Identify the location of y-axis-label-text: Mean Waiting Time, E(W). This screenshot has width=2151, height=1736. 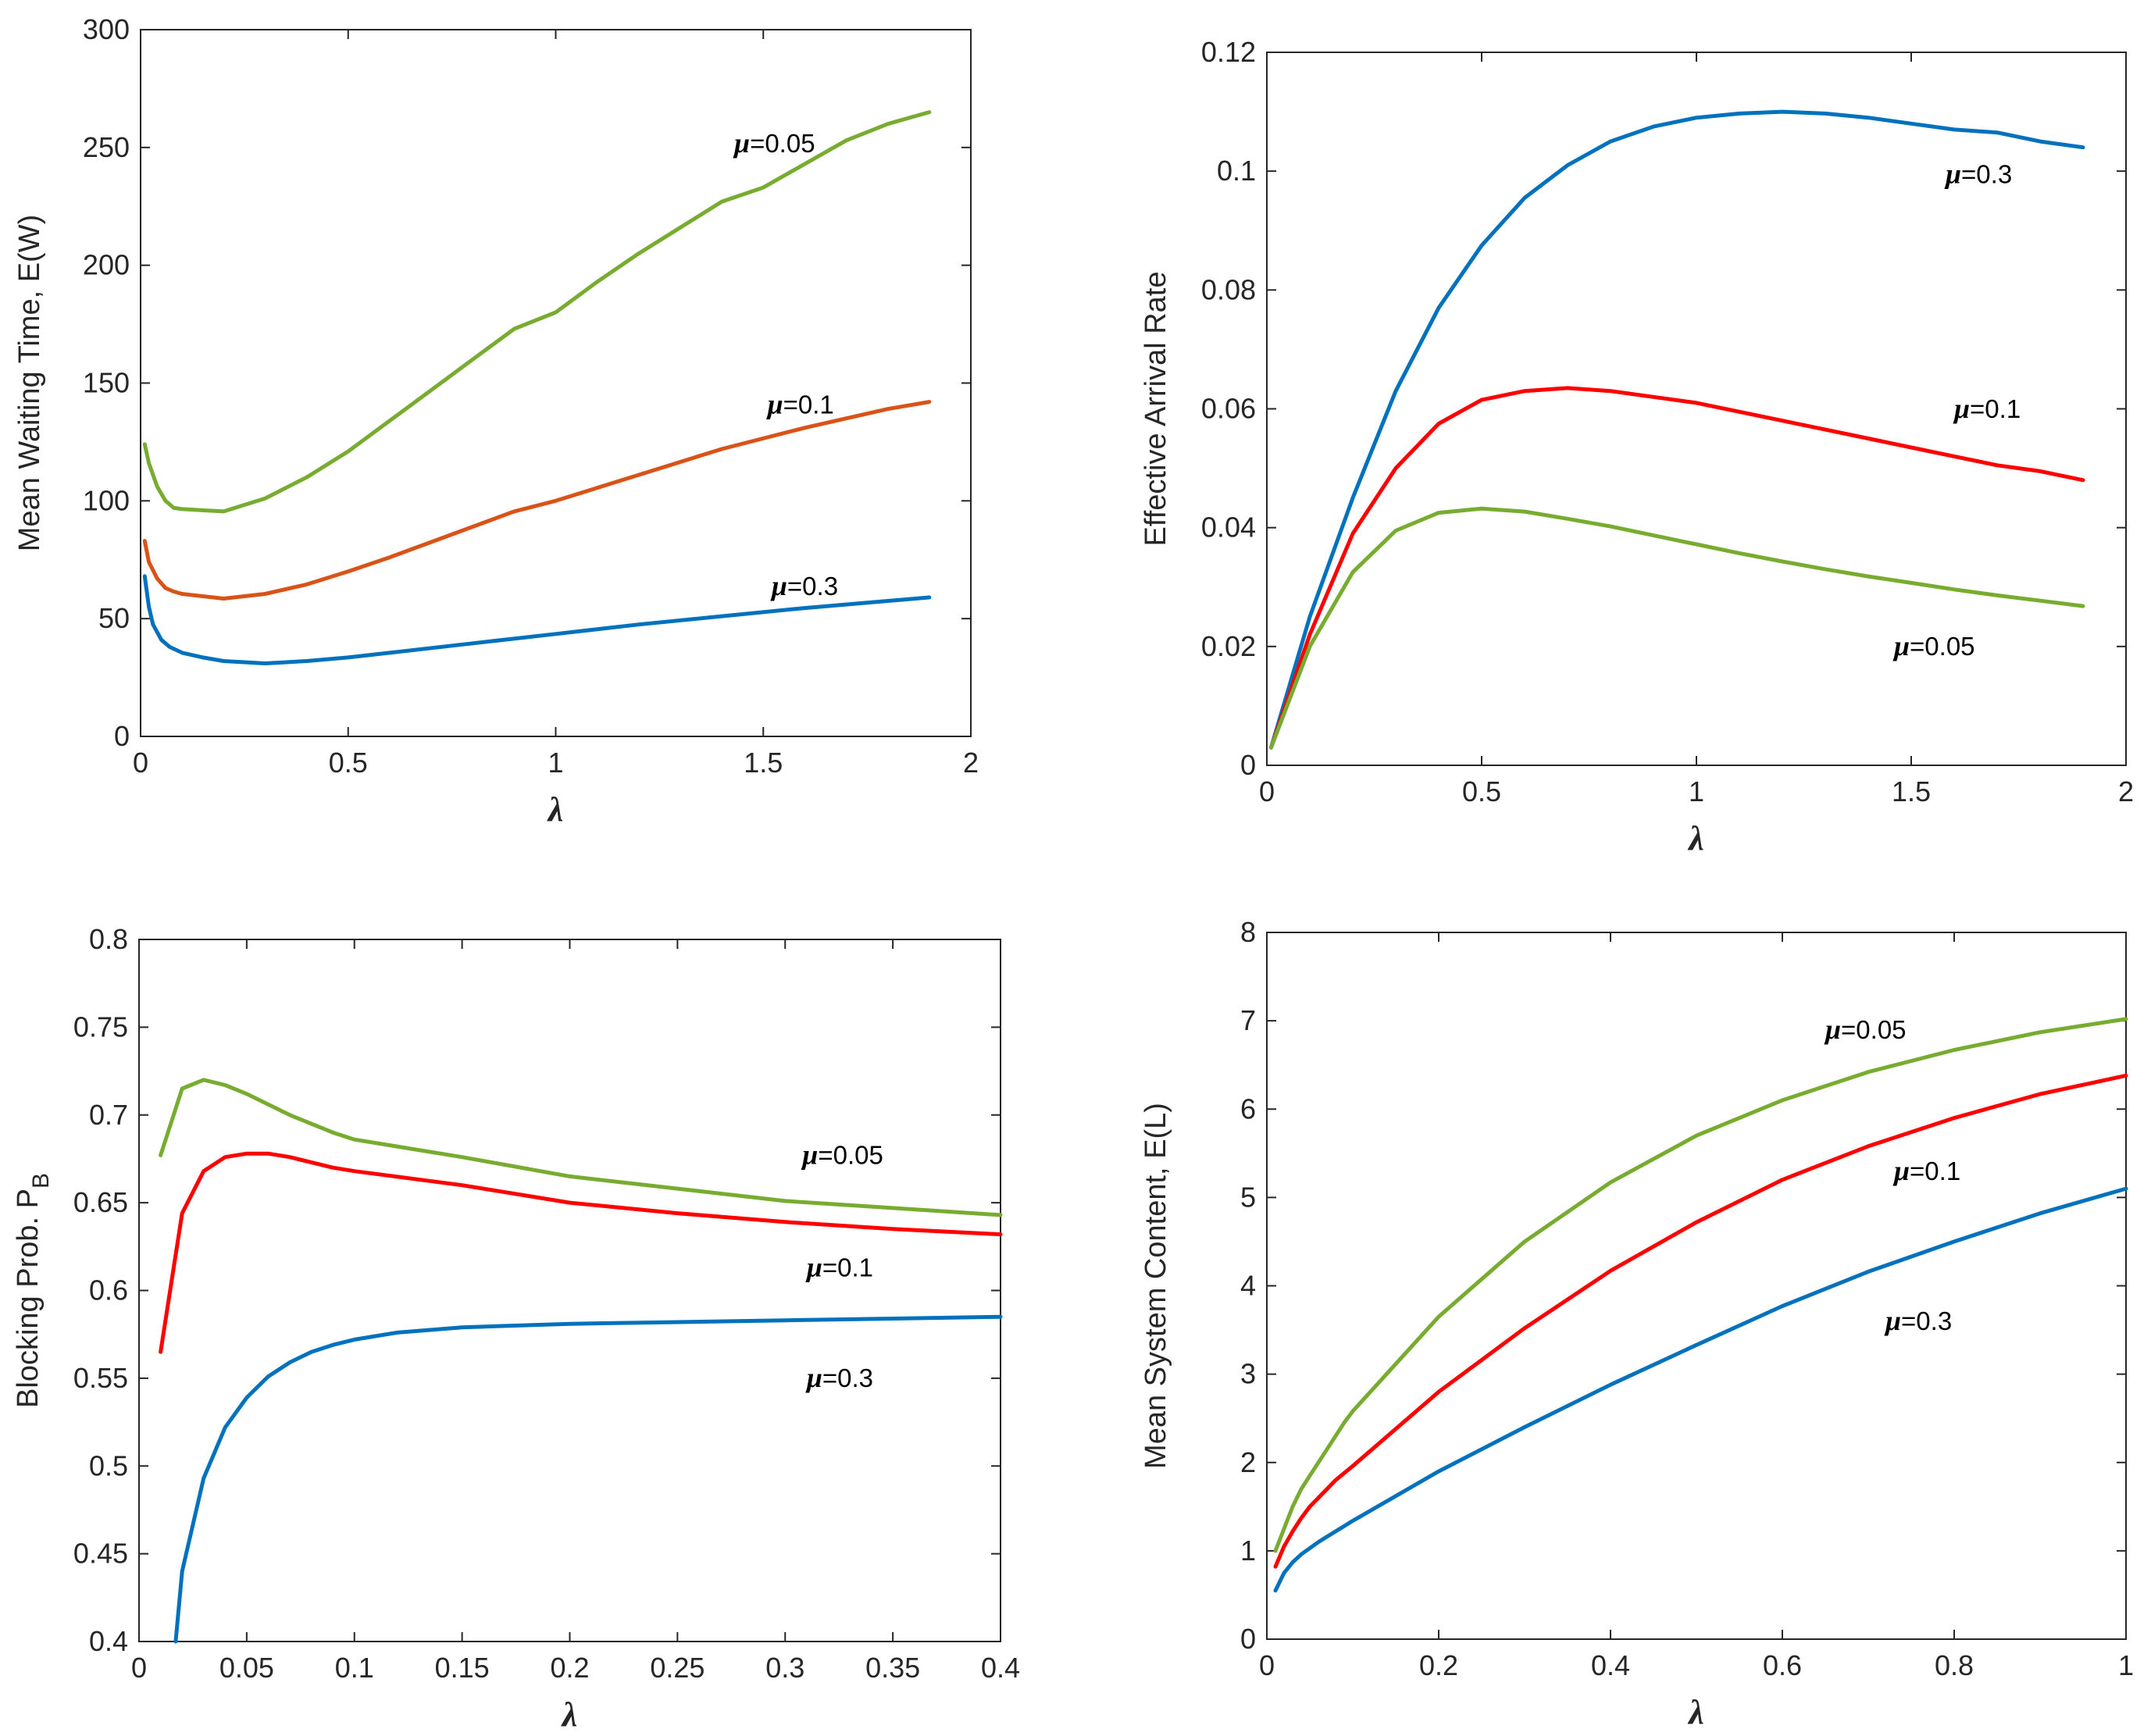
(29, 383).